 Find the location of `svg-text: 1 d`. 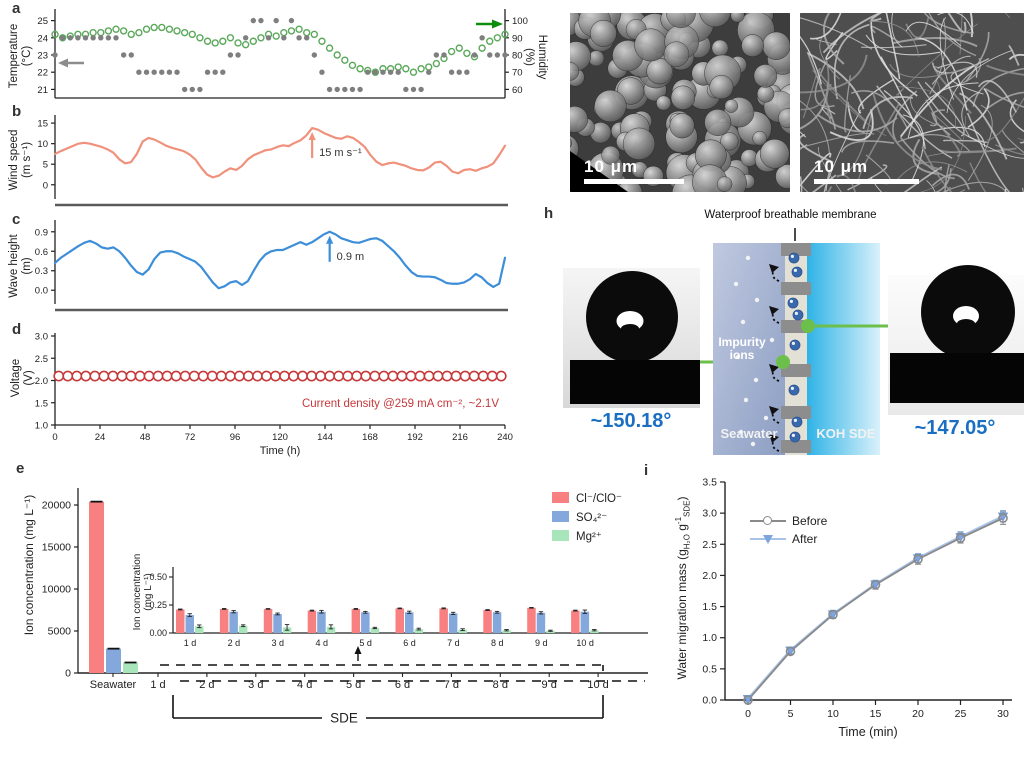

svg-text: 1 d is located at coordinates (190, 643).